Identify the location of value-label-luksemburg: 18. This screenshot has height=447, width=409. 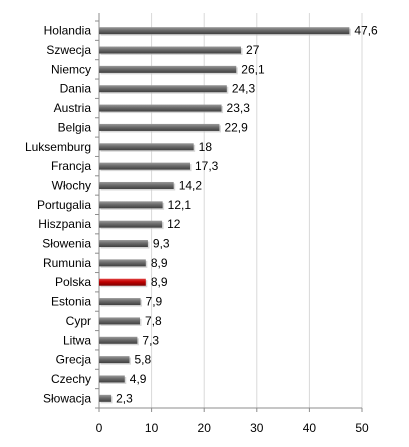
(206, 147).